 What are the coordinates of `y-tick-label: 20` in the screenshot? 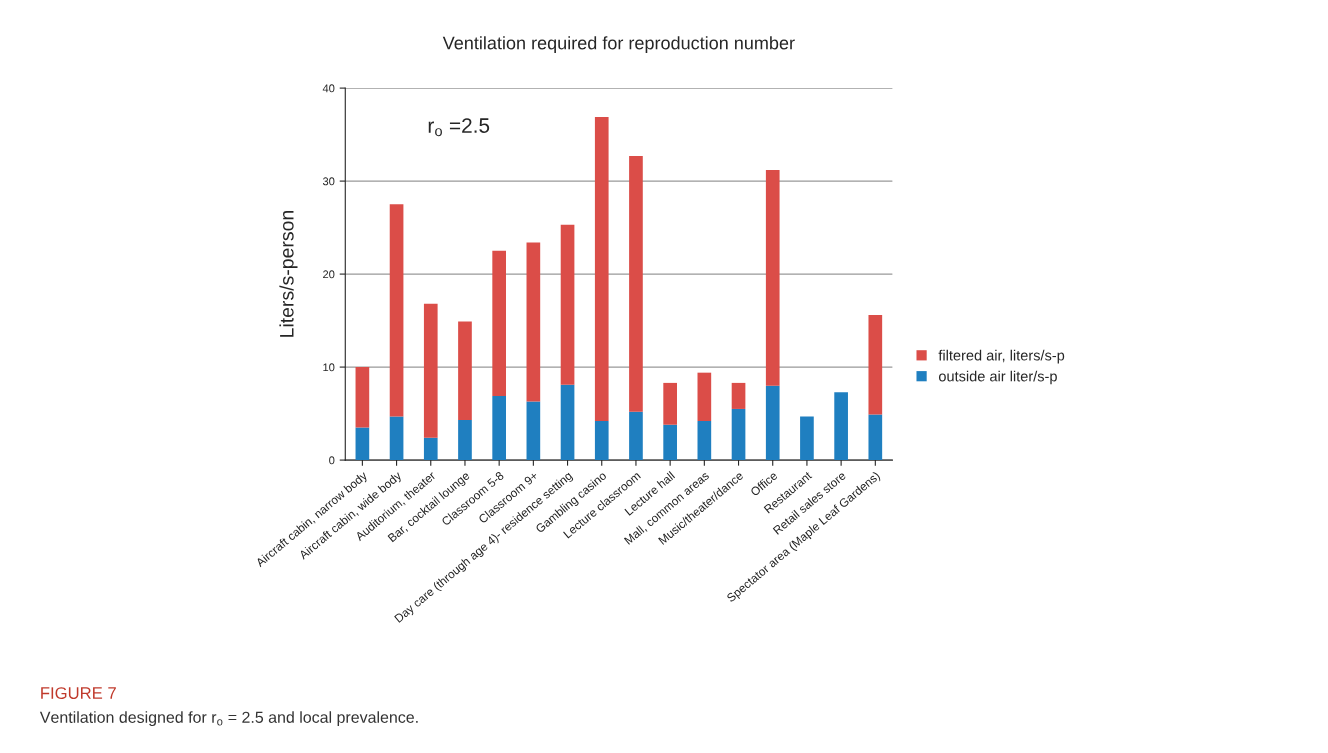 It's located at (329, 274).